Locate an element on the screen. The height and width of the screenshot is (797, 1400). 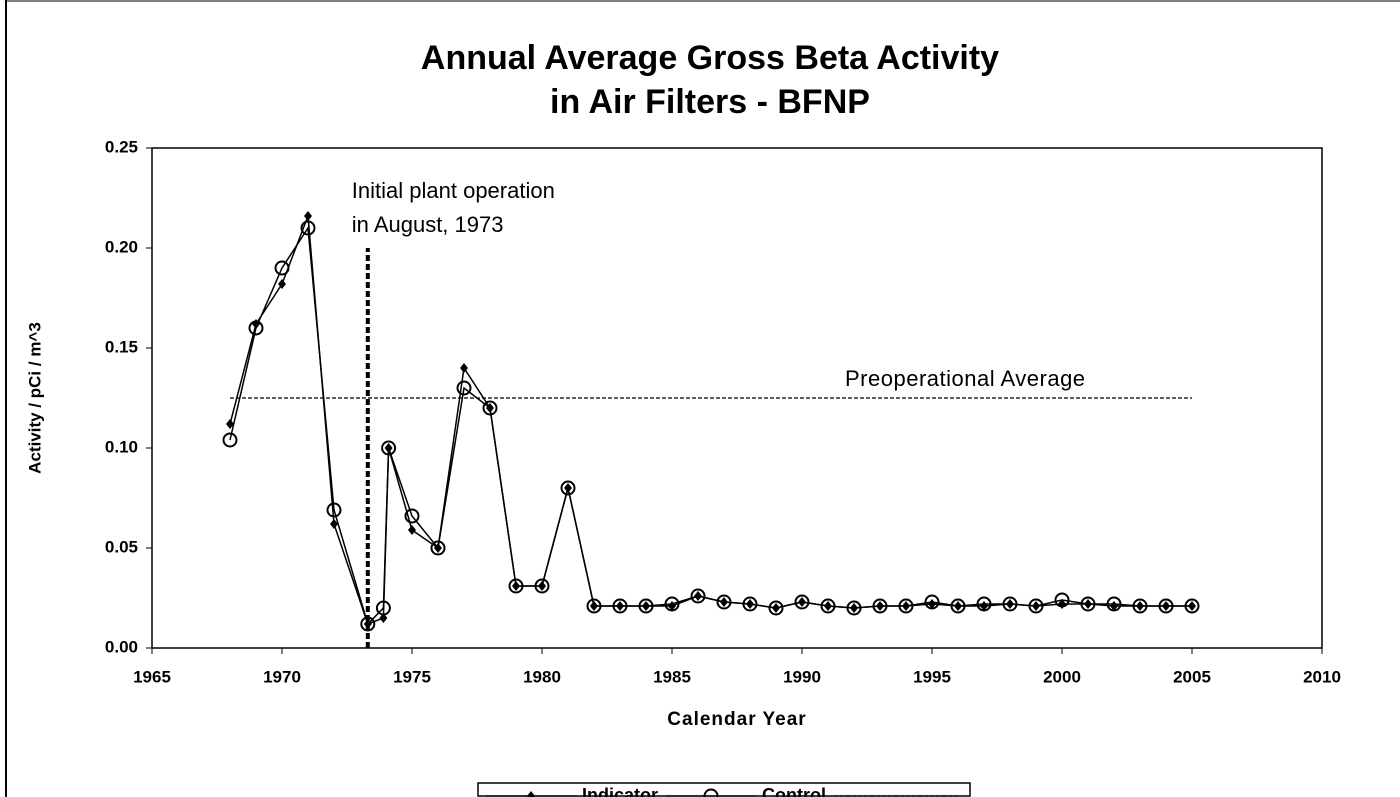
y-tick-label: 0.25 is located at coordinates (121, 146).